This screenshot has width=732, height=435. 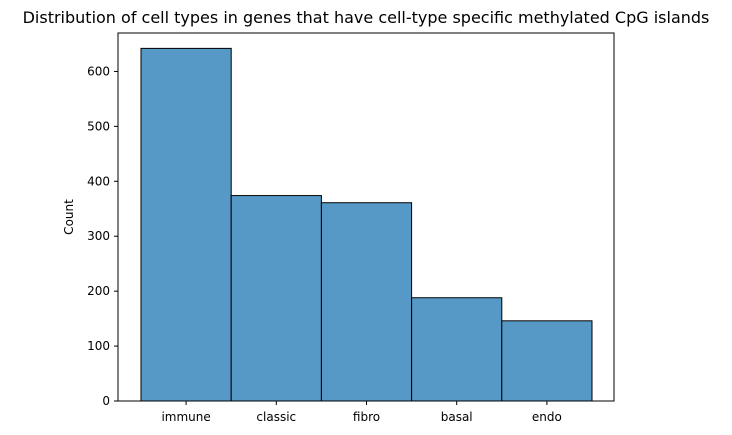 I want to click on x-tick-label-fibro: fibro, so click(x=366, y=417).